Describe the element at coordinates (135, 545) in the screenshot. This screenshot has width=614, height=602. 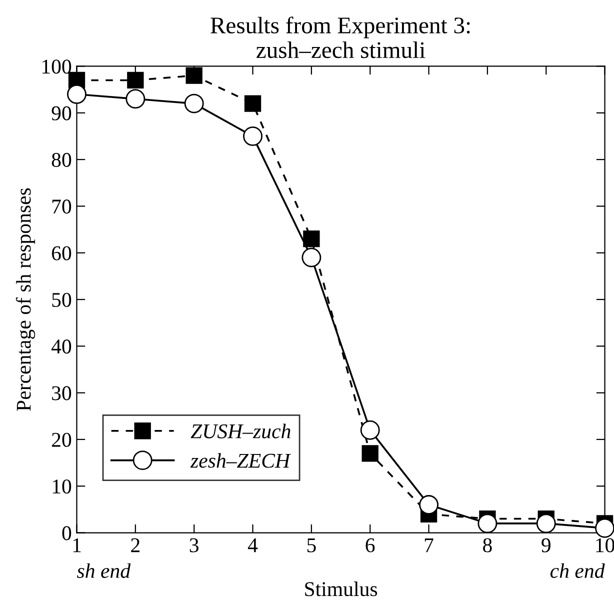
I see `x-tick-label: 2` at that location.